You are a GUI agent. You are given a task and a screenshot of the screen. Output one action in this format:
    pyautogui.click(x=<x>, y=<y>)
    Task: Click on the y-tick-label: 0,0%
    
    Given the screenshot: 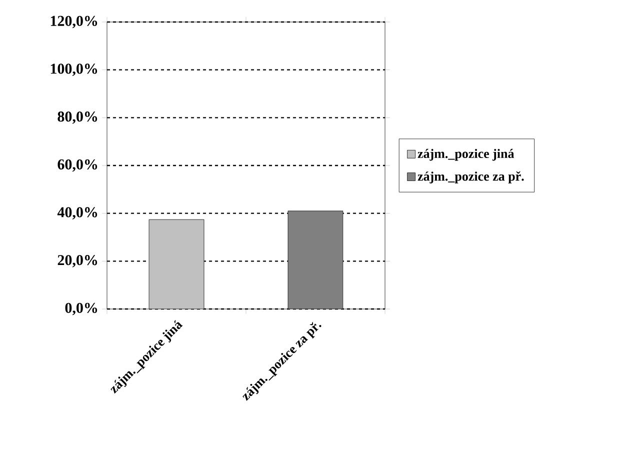 What is the action you would take?
    pyautogui.click(x=81, y=309)
    